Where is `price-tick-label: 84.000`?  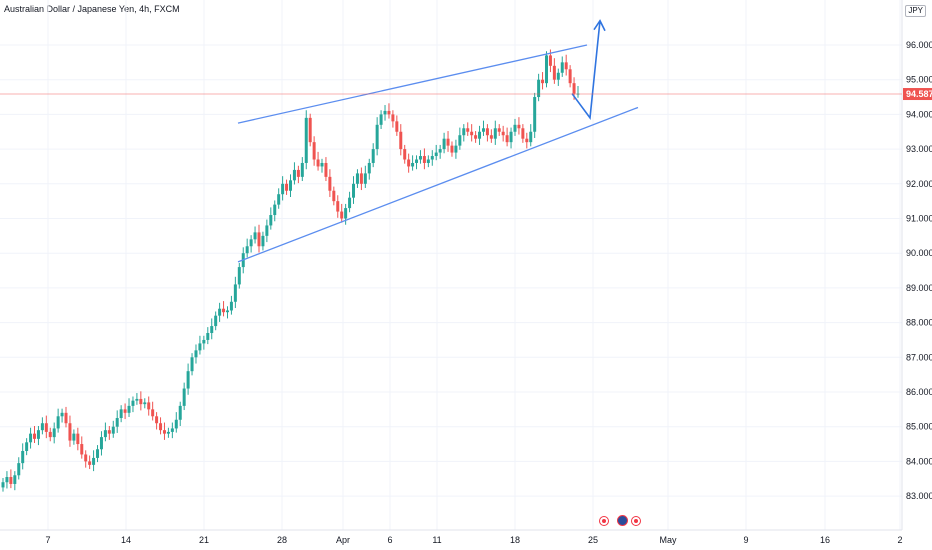
price-tick-label: 84.000 is located at coordinates (919, 461).